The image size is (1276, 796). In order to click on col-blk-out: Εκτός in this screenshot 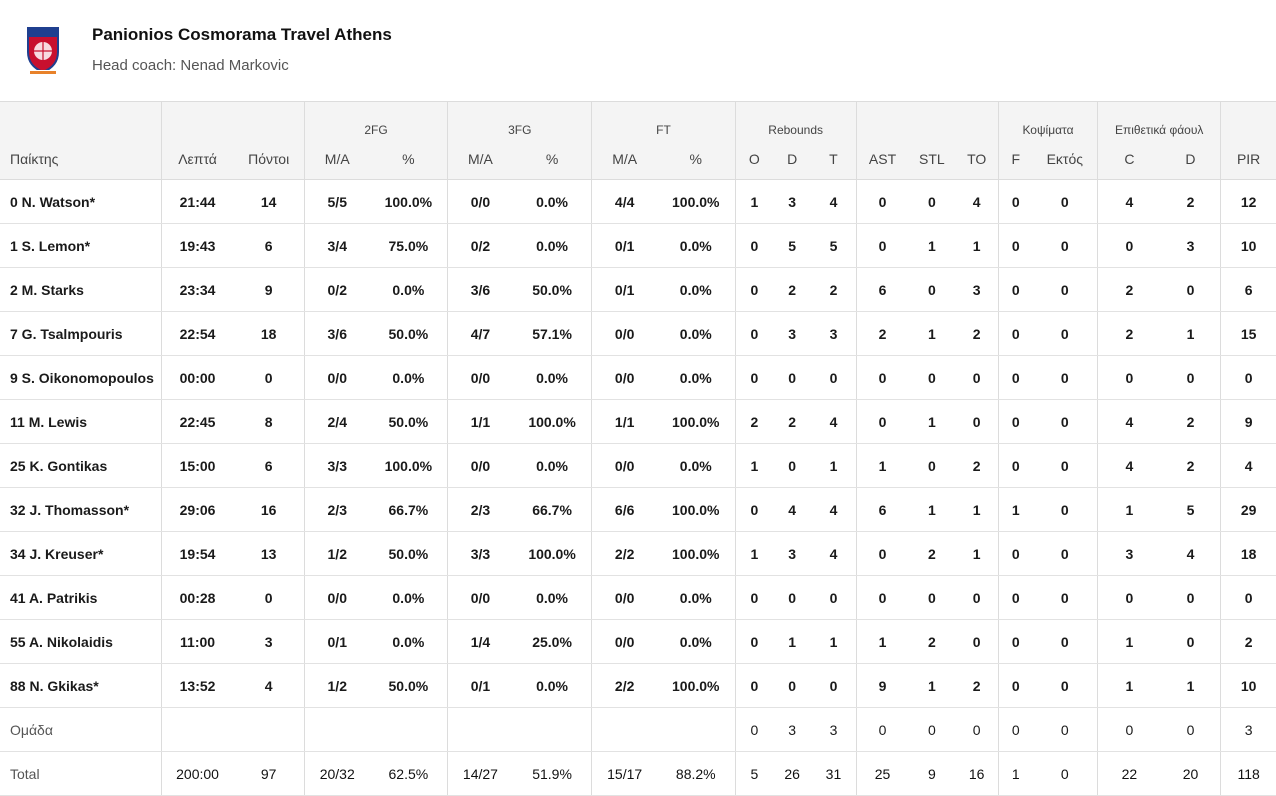, I will do `click(1065, 159)`.